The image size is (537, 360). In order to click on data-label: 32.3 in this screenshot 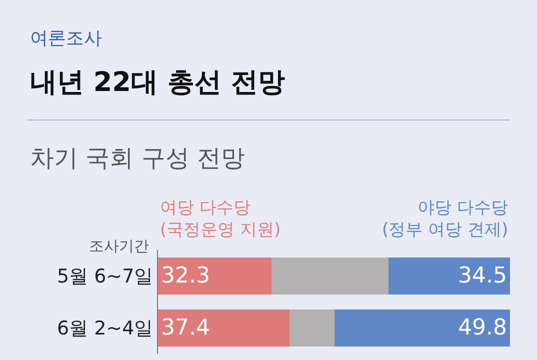, I will do `click(185, 276)`.